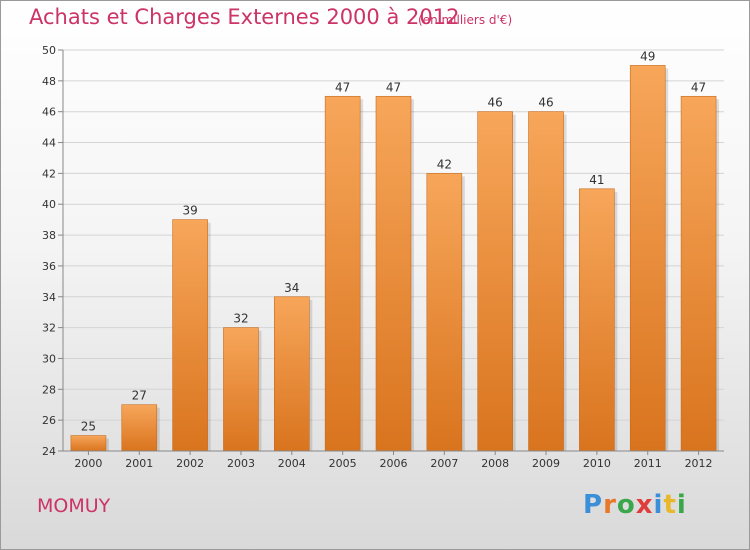 The width and height of the screenshot is (750, 550). What do you see at coordinates (644, 505) in the screenshot?
I see `logo-letter: x` at bounding box center [644, 505].